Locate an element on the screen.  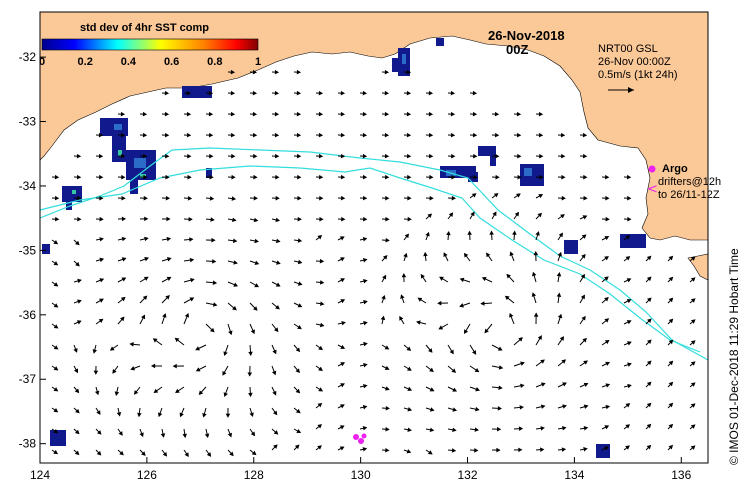
x-tick-label: 124 is located at coordinates (40, 475).